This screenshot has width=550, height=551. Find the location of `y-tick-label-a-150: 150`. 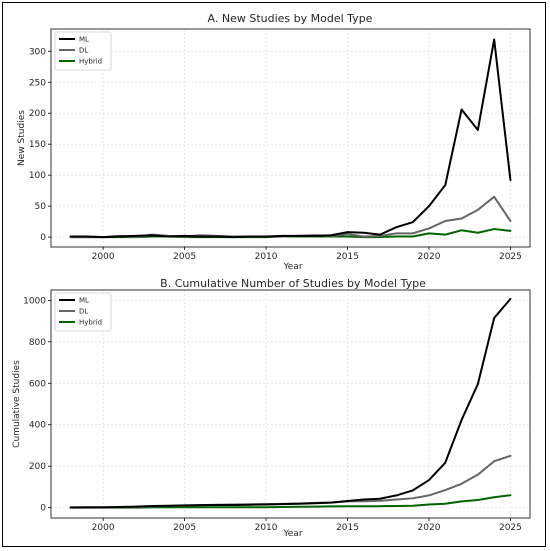

y-tick-label-a-150: 150 is located at coordinates (37, 145).